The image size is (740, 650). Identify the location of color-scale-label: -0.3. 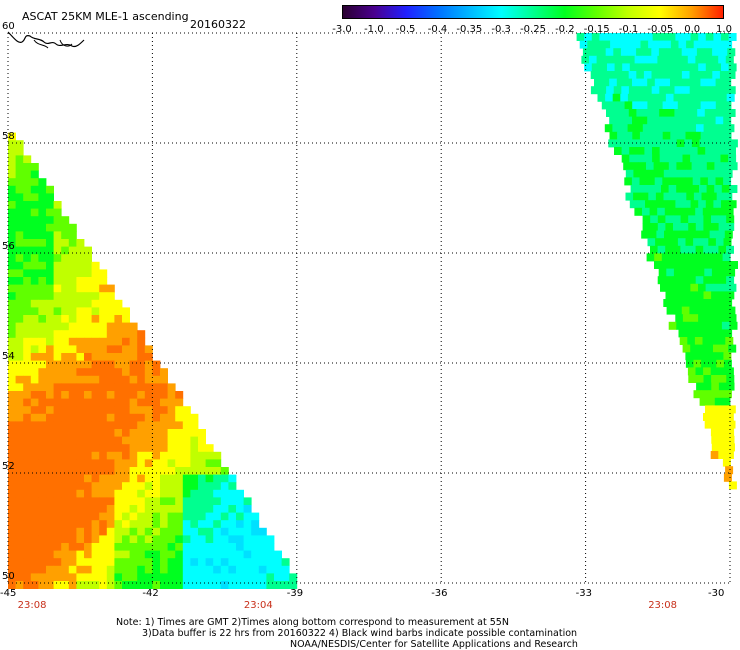
(501, 29).